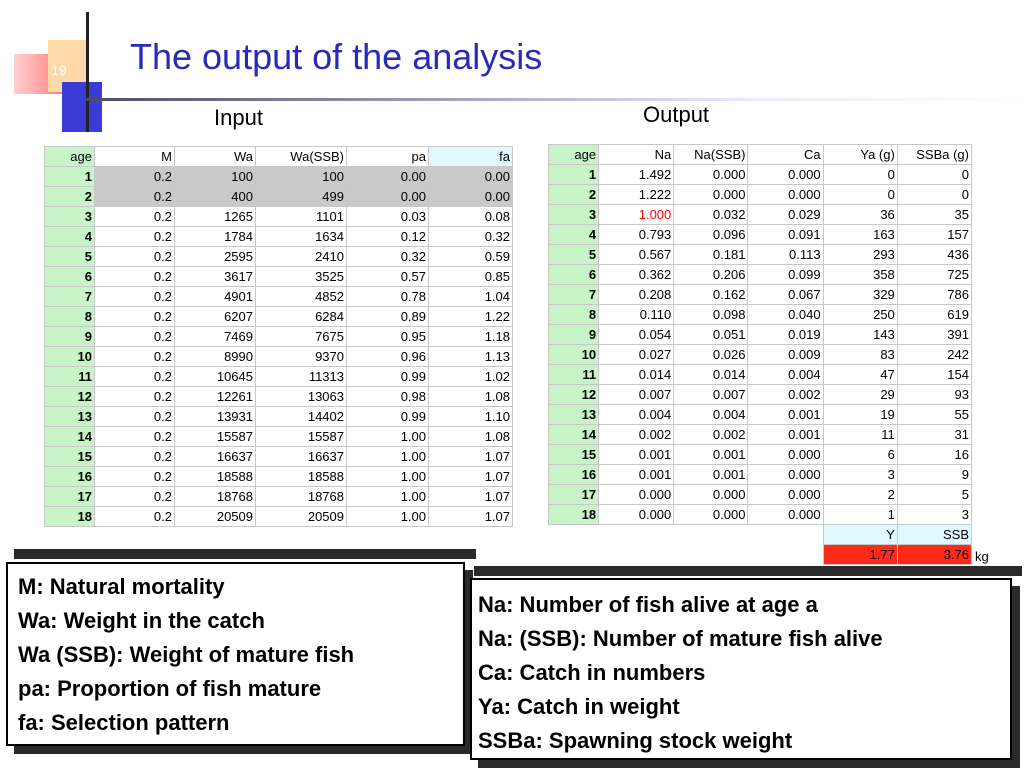 This screenshot has height=768, width=1024. Describe the element at coordinates (215, 436) in the screenshot. I see `table-cell: 15587` at that location.